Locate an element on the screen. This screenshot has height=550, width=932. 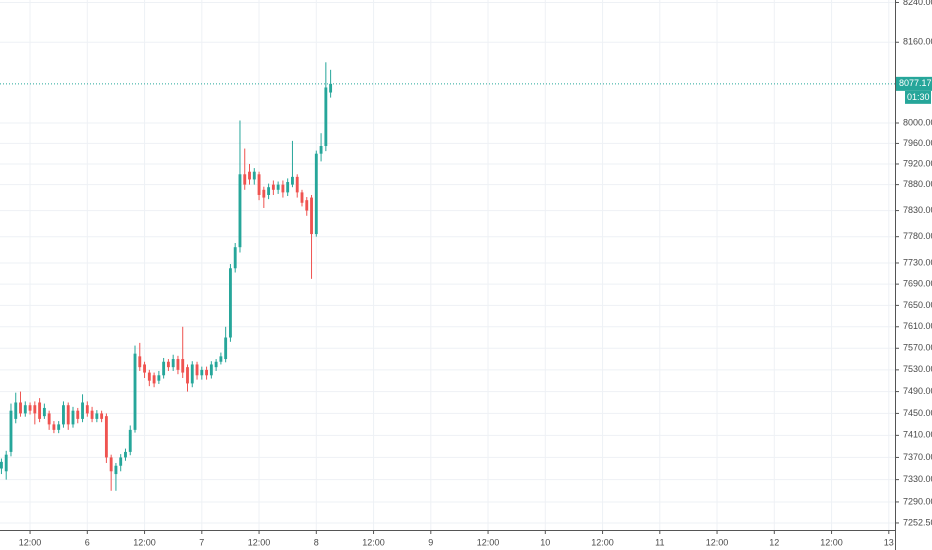
y-tick-label: 7252.50 is located at coordinates (917, 522).